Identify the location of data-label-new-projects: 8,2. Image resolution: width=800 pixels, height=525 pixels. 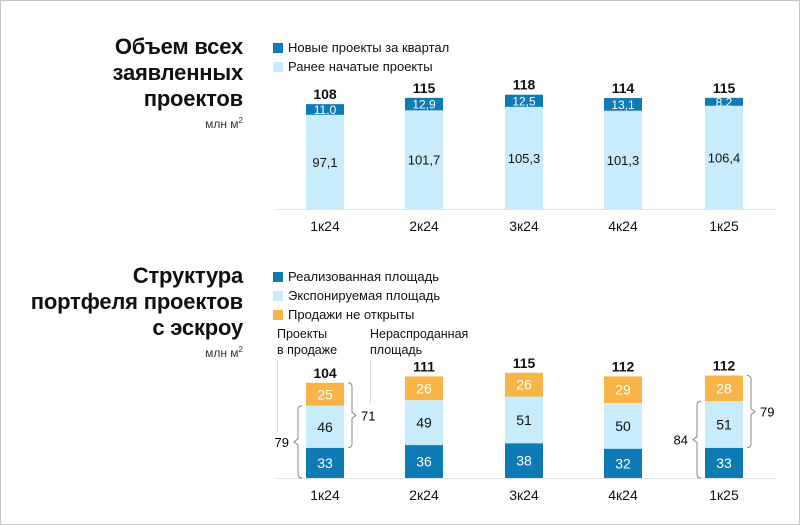
(724, 102).